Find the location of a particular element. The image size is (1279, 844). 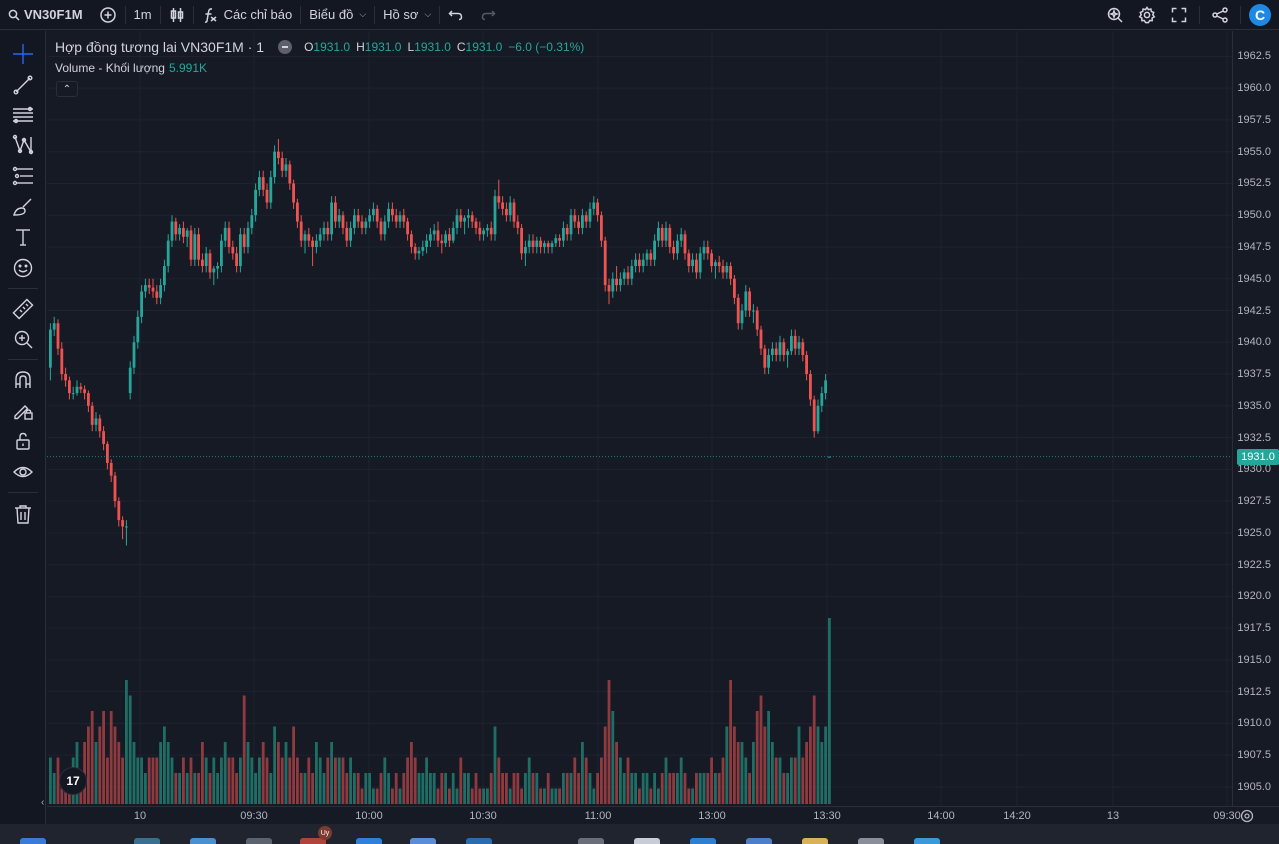

chart-type-dropdown: Biểu đồ ⌵ is located at coordinates (337, 15).